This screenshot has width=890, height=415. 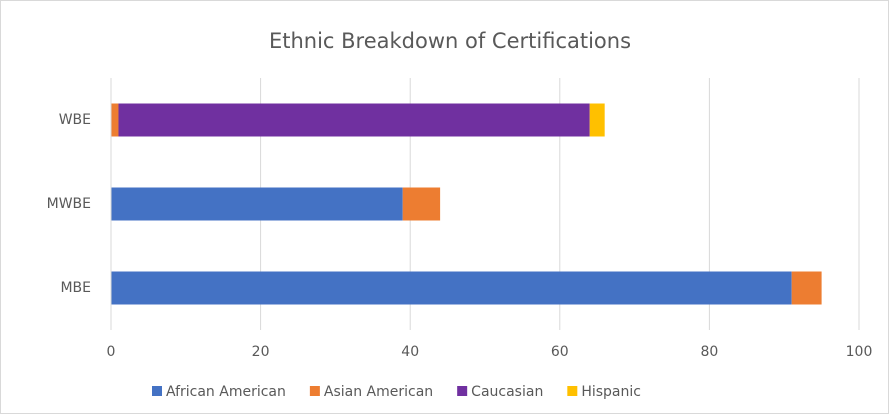 What do you see at coordinates (111, 352) in the screenshot?
I see `x-tick-label: 0` at bounding box center [111, 352].